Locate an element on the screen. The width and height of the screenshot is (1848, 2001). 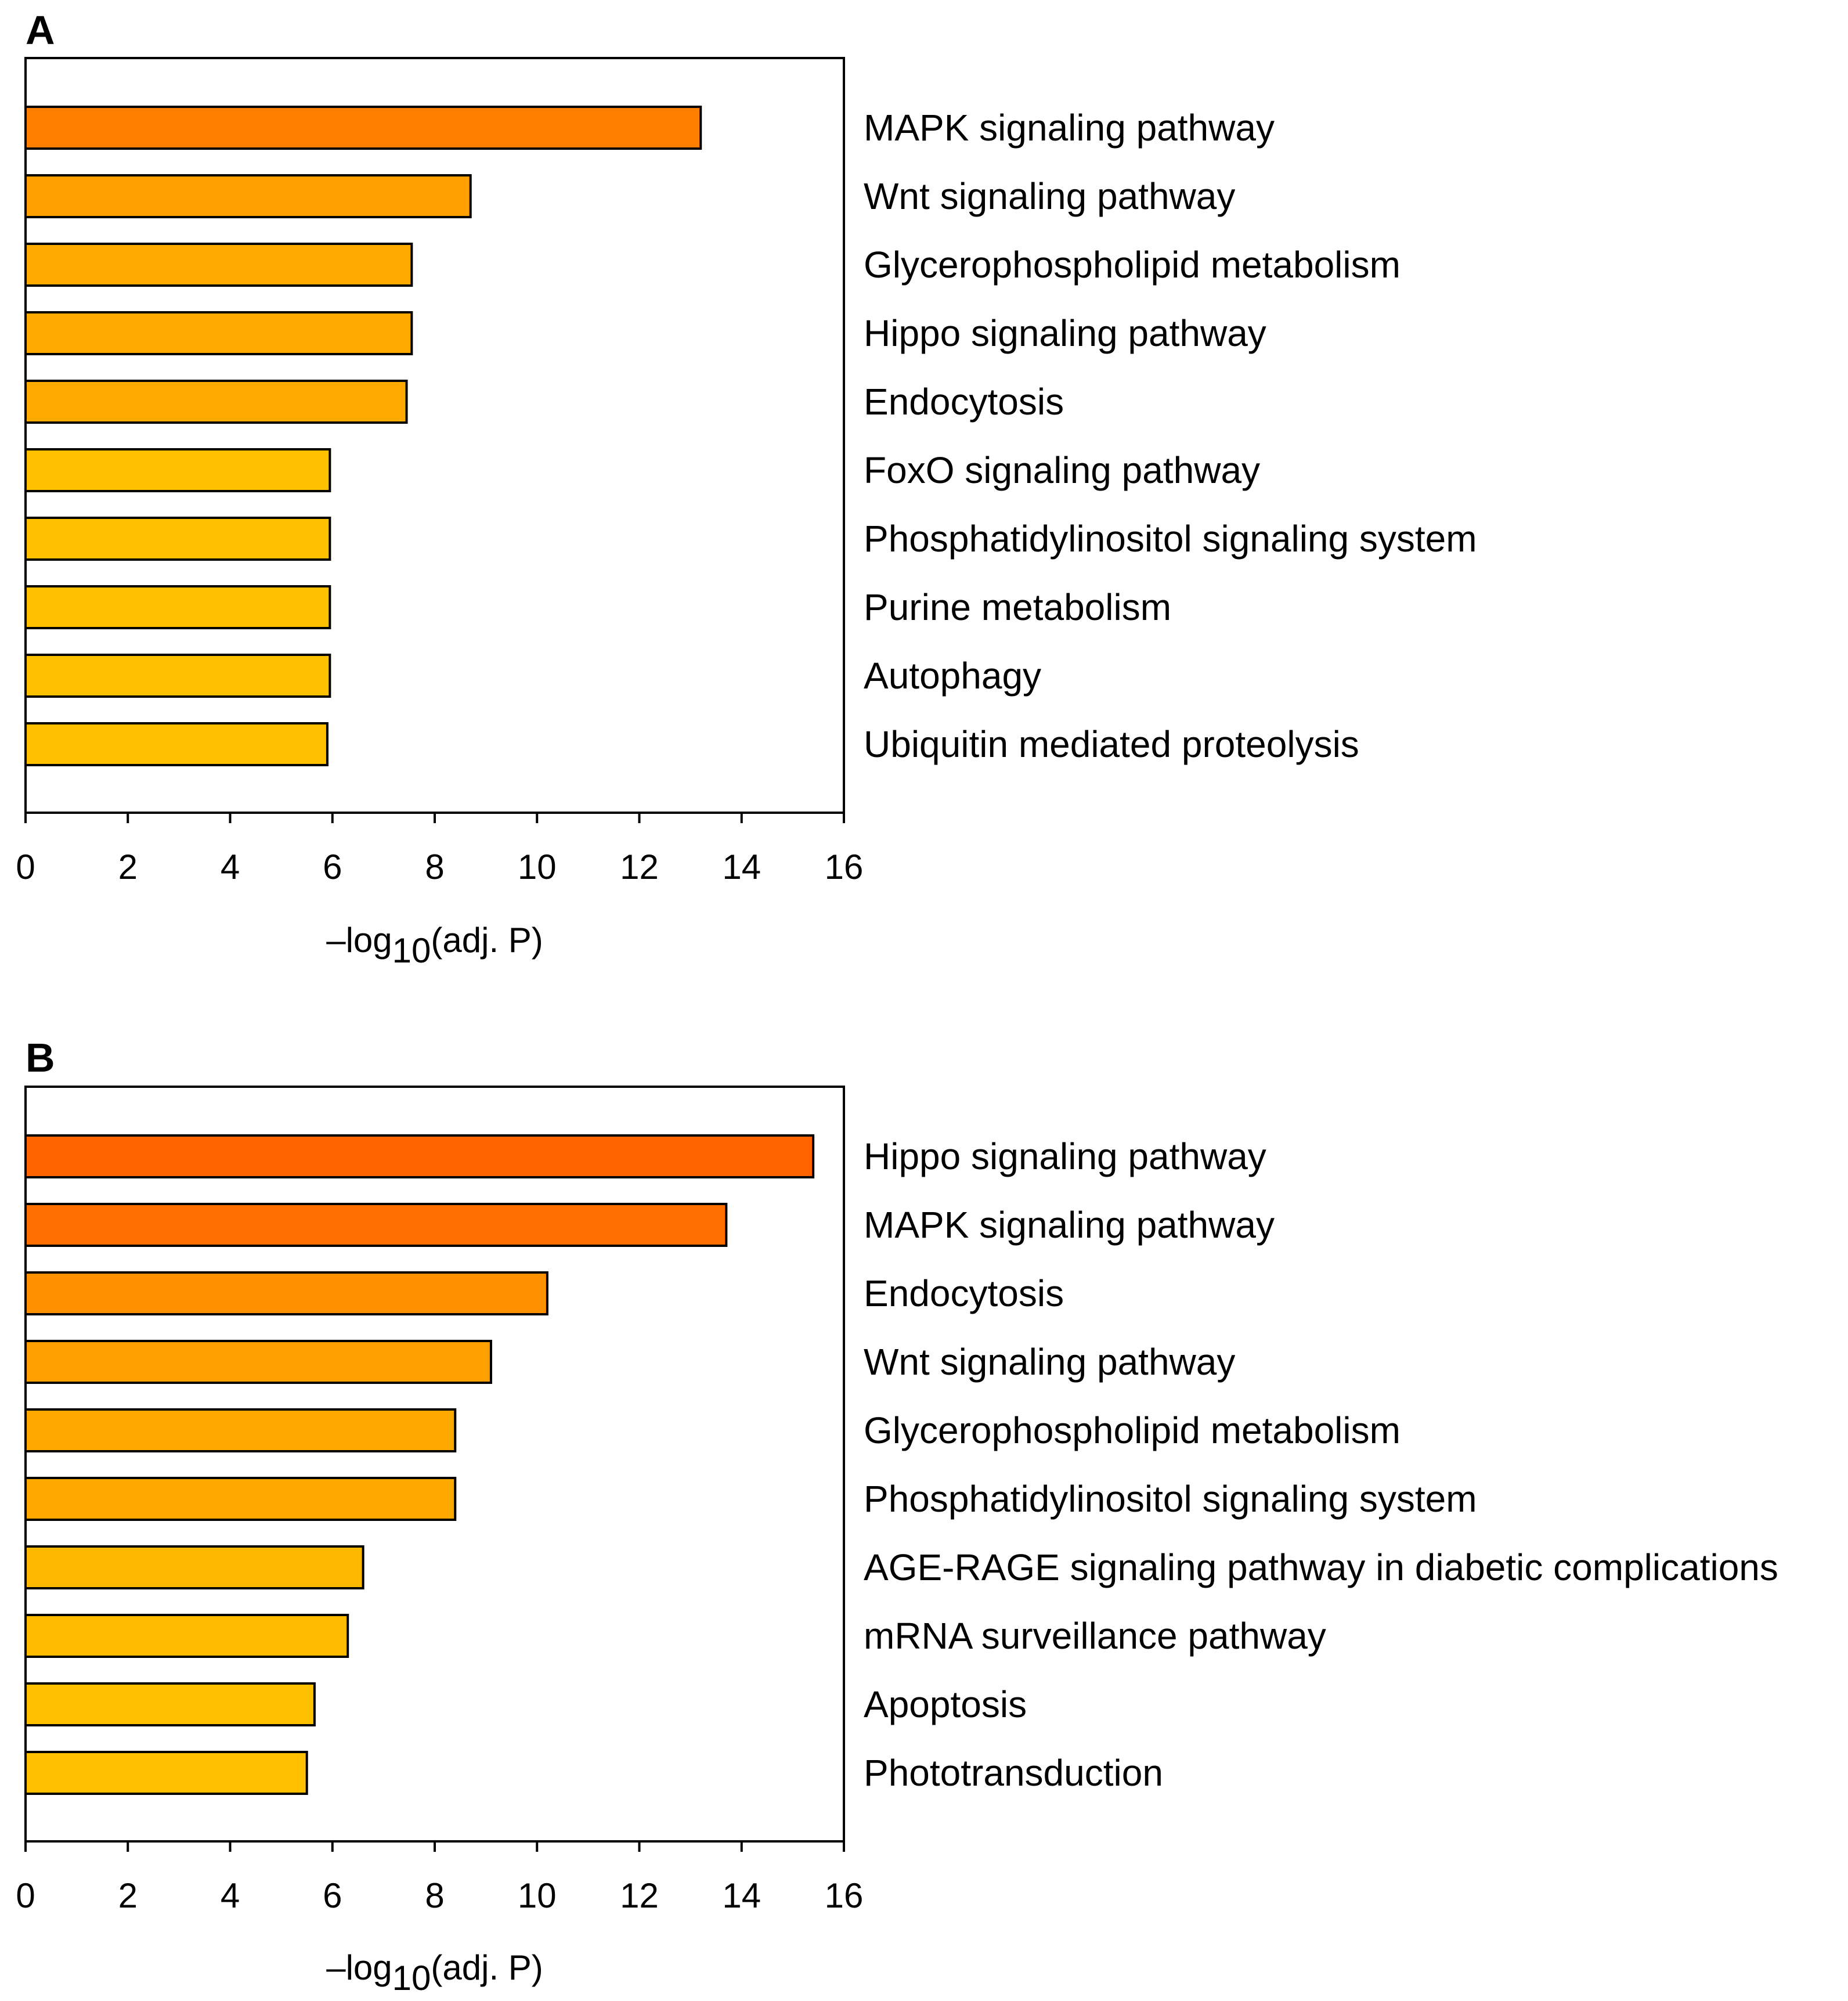
panel-label: B is located at coordinates (40, 1057).